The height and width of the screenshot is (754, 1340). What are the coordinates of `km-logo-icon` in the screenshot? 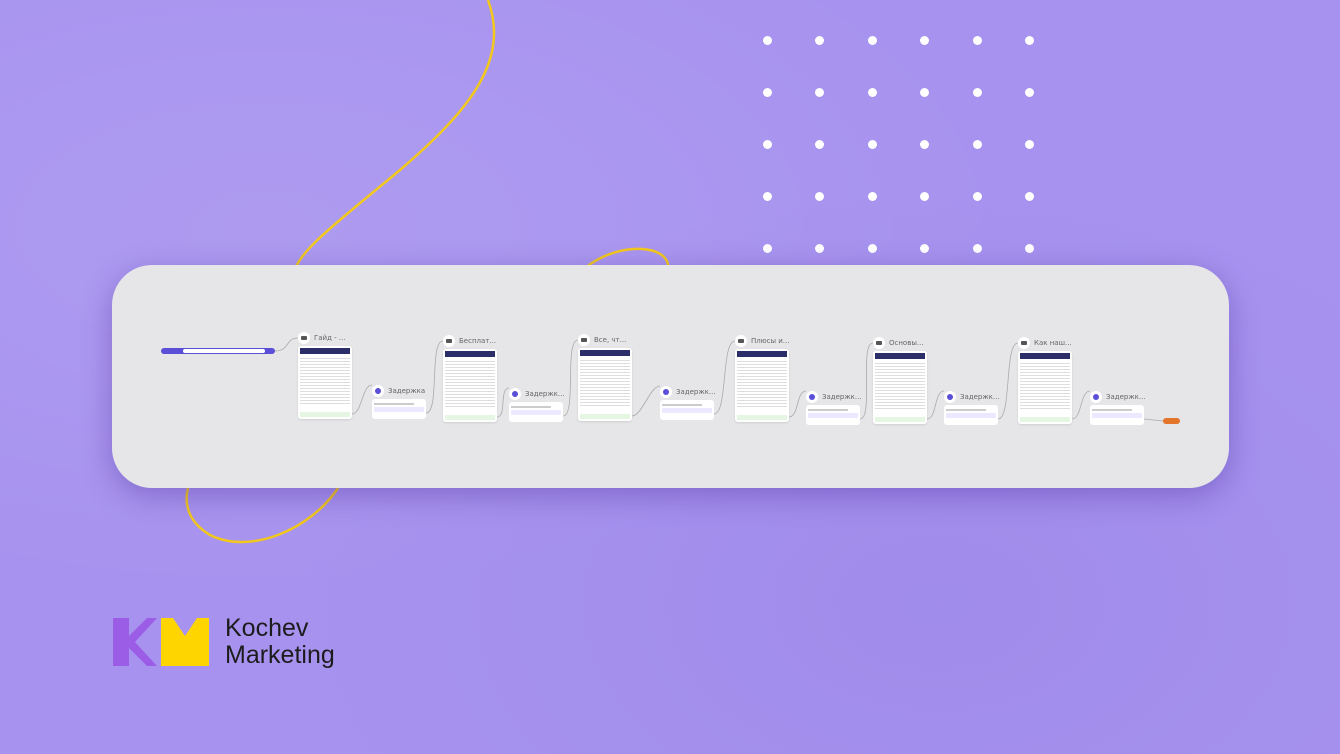 It's located at (161, 642).